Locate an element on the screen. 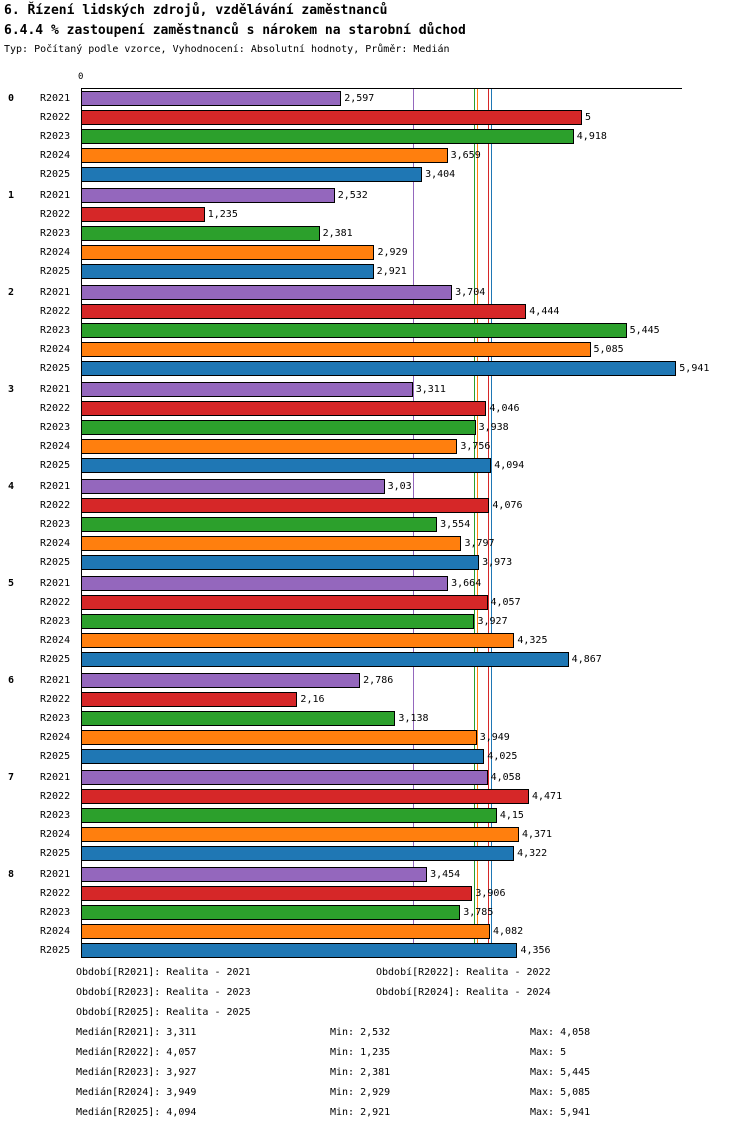  bar-row: R2023 3,554 is located at coordinates (375, 524).